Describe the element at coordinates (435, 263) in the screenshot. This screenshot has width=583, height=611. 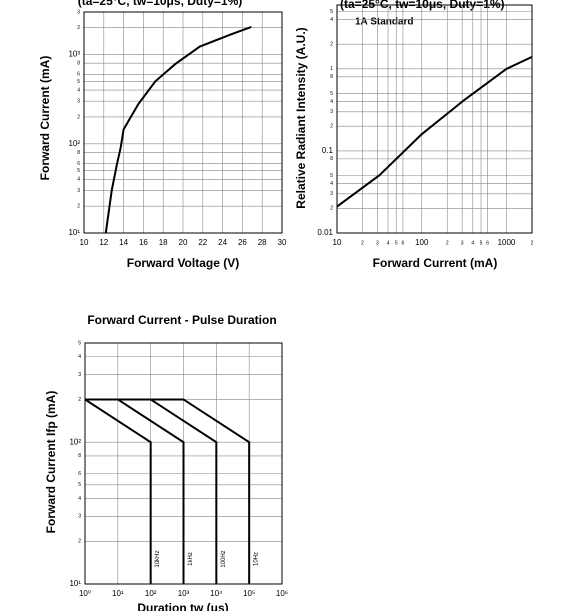
I see `x-axis-label: Forward Current (mA)` at that location.